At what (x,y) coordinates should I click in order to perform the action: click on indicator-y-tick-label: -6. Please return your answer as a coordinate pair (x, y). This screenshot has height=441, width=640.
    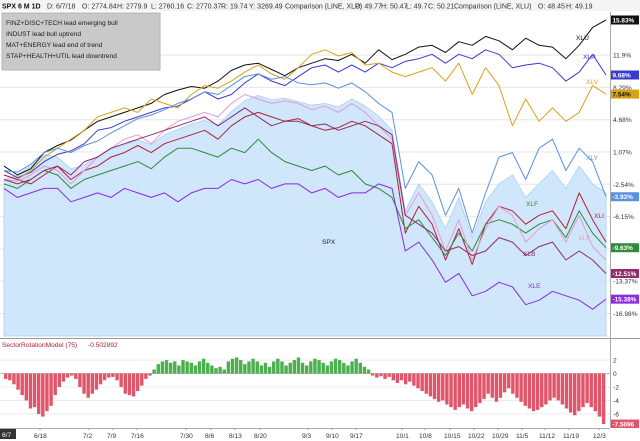
    Looking at the image, I should click on (616, 414).